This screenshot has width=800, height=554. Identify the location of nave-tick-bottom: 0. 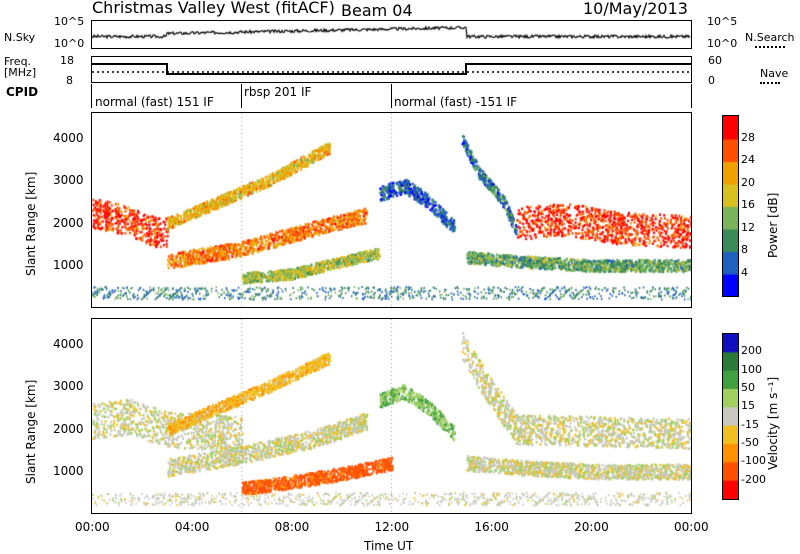
(711, 80).